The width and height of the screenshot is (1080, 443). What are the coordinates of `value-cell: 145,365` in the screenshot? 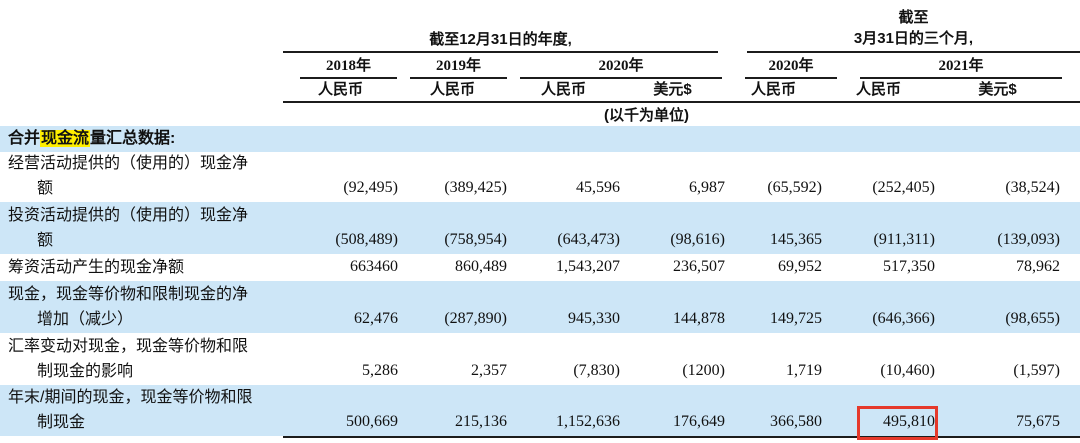 It's located at (796, 239).